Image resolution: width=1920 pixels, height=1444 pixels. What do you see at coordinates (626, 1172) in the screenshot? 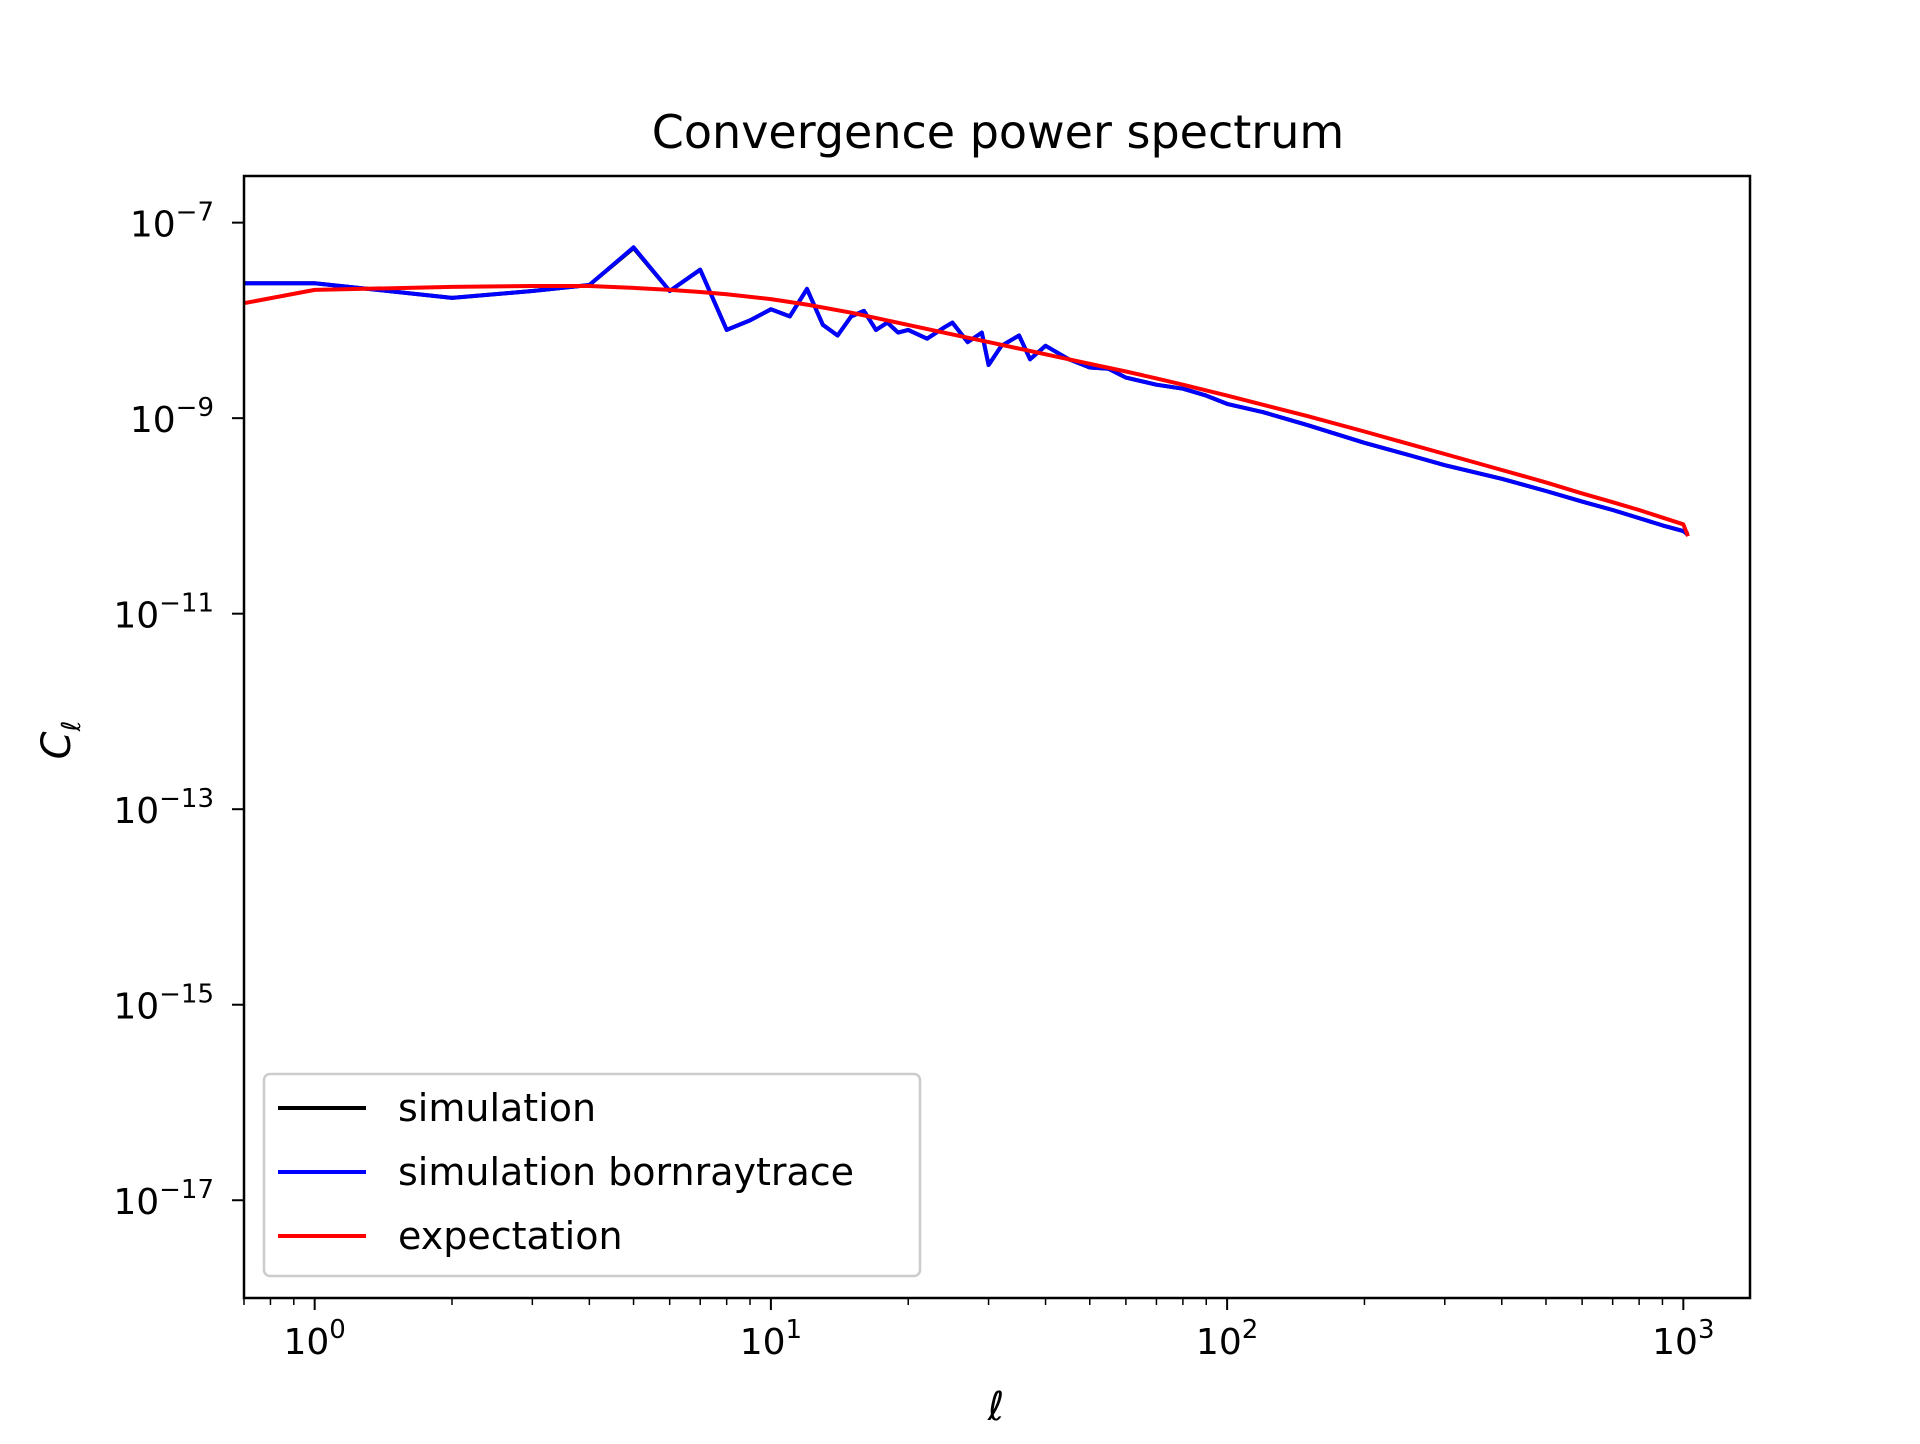
I see `legend-label: simulation bornraytrace` at bounding box center [626, 1172].